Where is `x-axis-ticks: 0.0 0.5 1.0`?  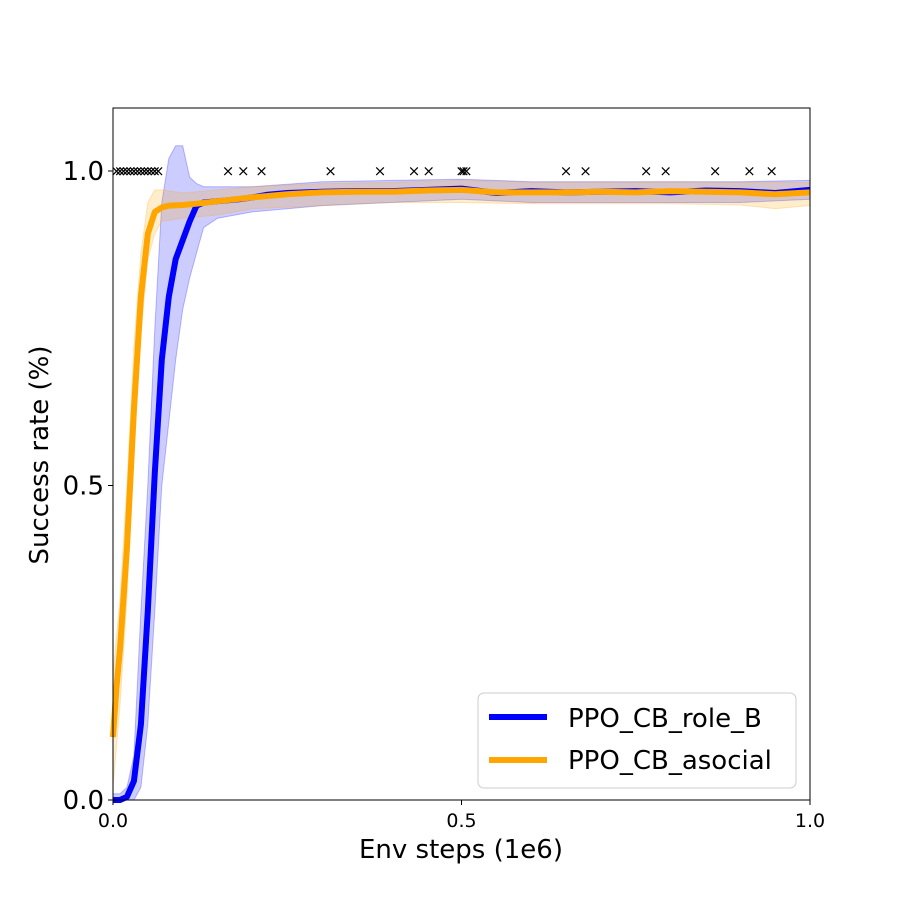
x-axis-ticks: 0.0 0.5 1.0 is located at coordinates (461, 816).